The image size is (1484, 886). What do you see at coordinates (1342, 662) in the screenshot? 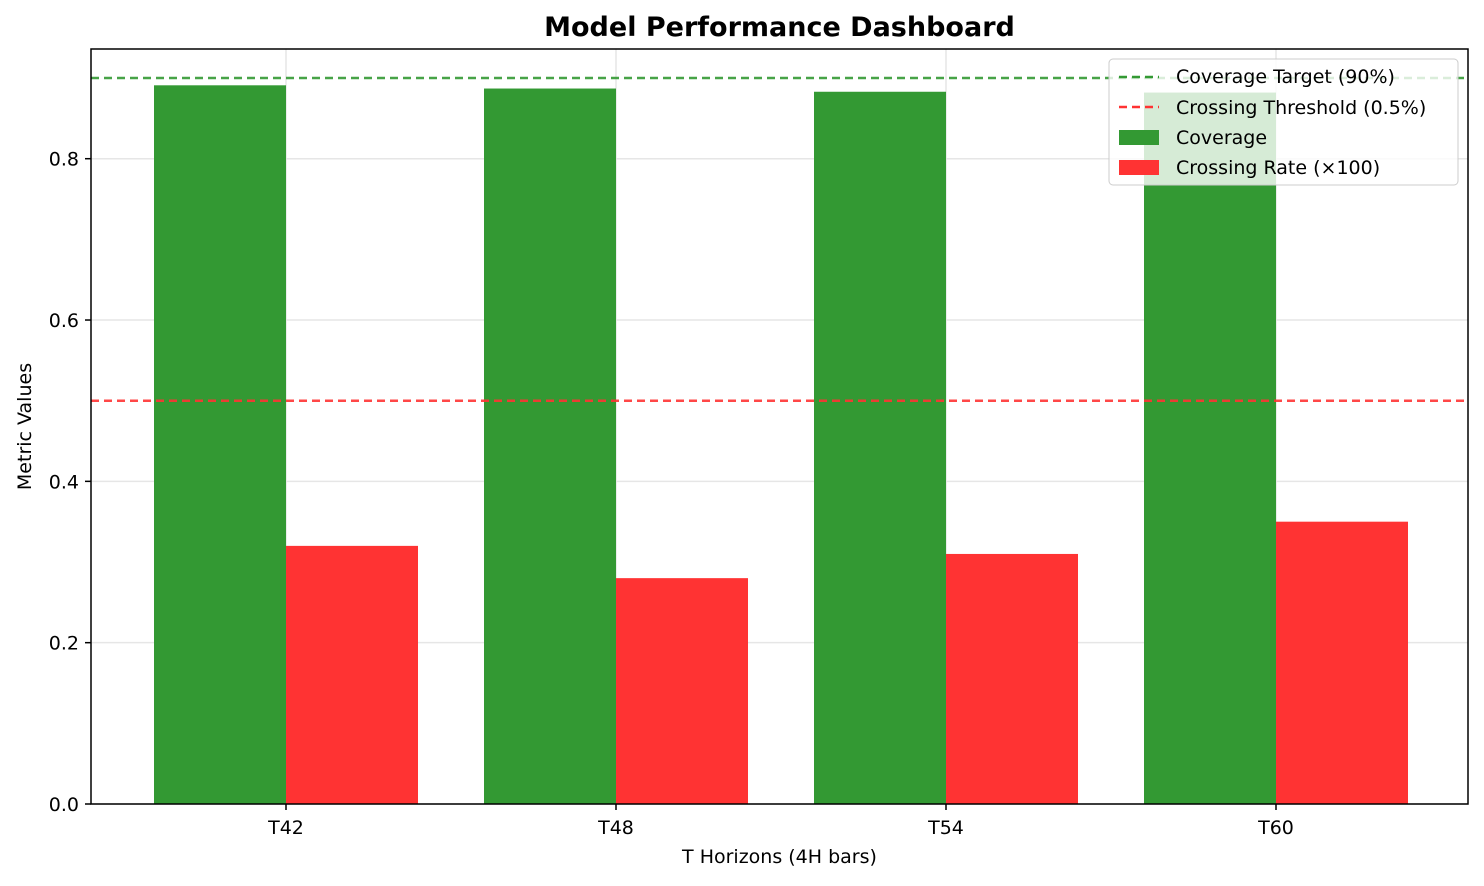
I see `bar-crossing-rate-100-t60` at bounding box center [1342, 662].